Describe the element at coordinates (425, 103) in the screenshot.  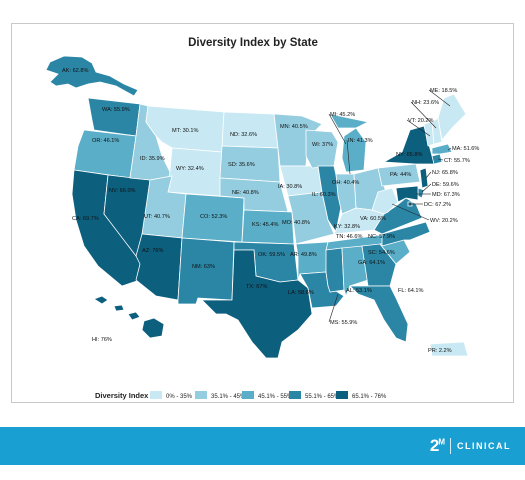
I see `state-label-nh: NH: 23.6%` at that location.